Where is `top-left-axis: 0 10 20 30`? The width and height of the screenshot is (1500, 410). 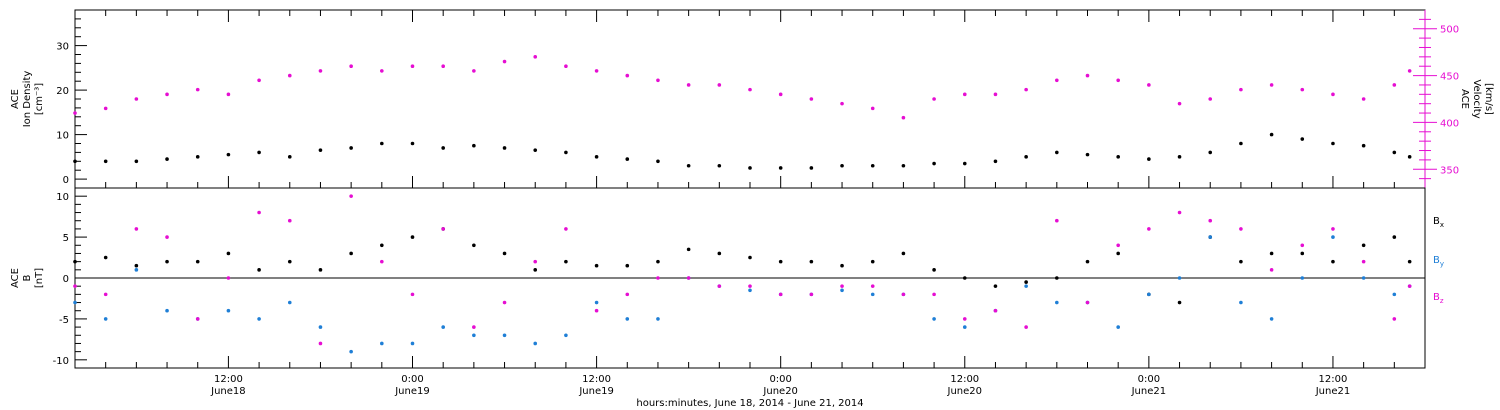
top-left-axis: 0 10 20 30 is located at coordinates (71, 102).